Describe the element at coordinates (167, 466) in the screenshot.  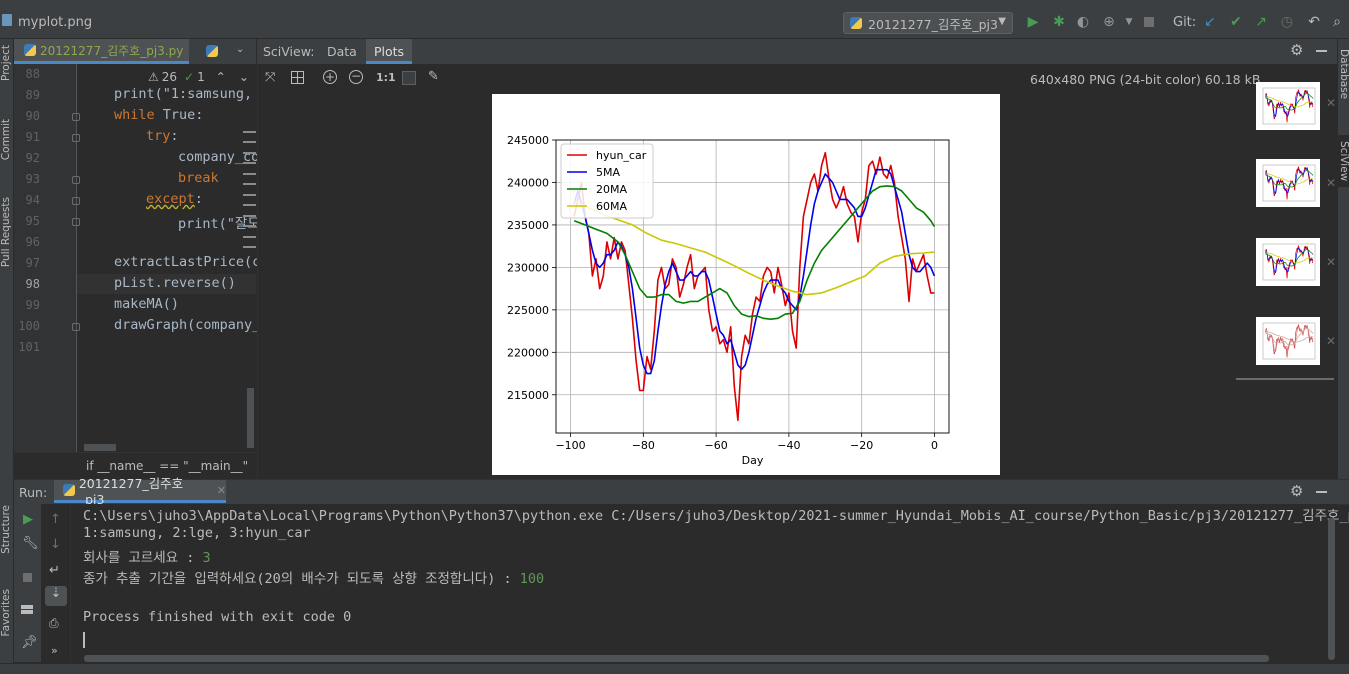
I see `breadcrumb-item: if __name__ == "__main__"` at that location.